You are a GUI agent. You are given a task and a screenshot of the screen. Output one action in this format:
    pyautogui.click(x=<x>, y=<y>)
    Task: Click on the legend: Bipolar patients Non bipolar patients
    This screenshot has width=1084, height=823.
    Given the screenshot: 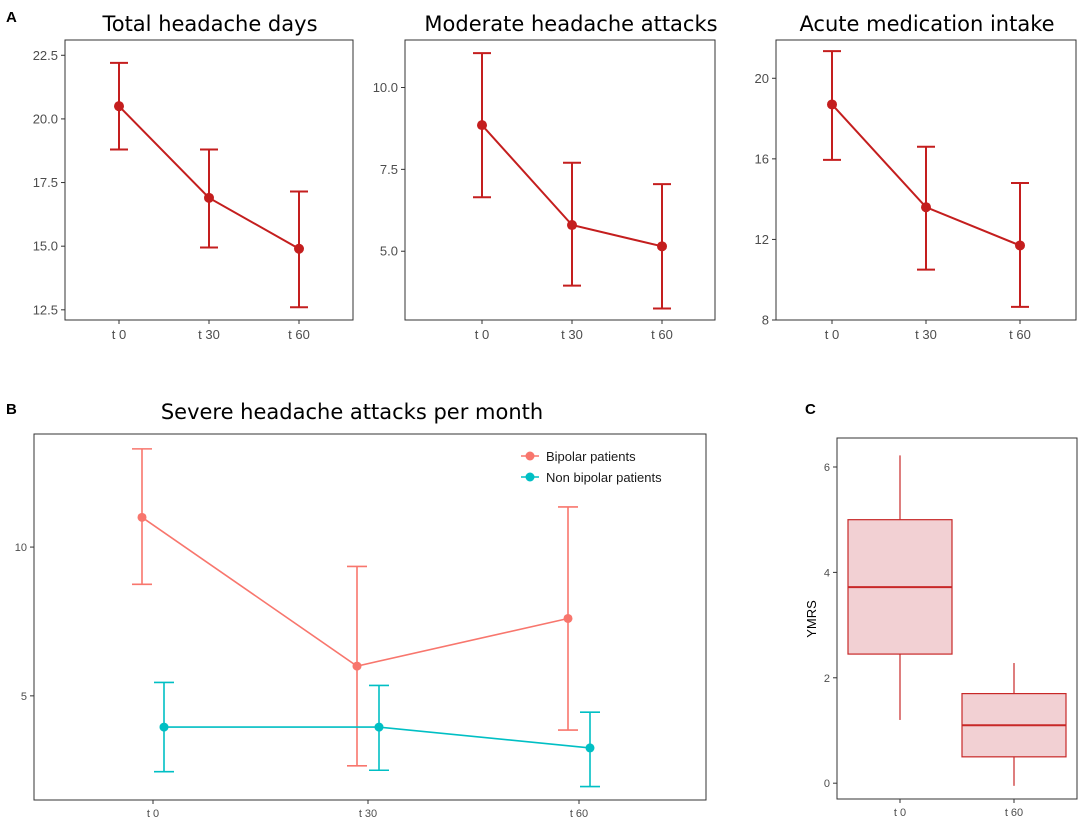 What is the action you would take?
    pyautogui.click(x=591, y=467)
    